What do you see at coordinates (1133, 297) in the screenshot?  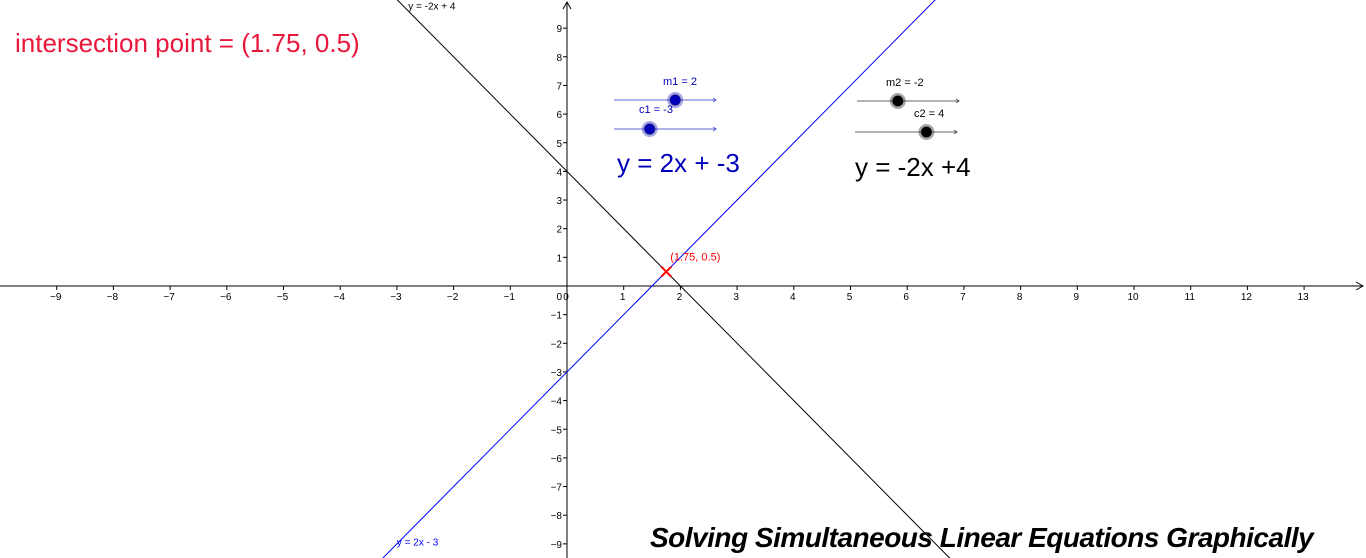 I see `x-tick-label: 10` at bounding box center [1133, 297].